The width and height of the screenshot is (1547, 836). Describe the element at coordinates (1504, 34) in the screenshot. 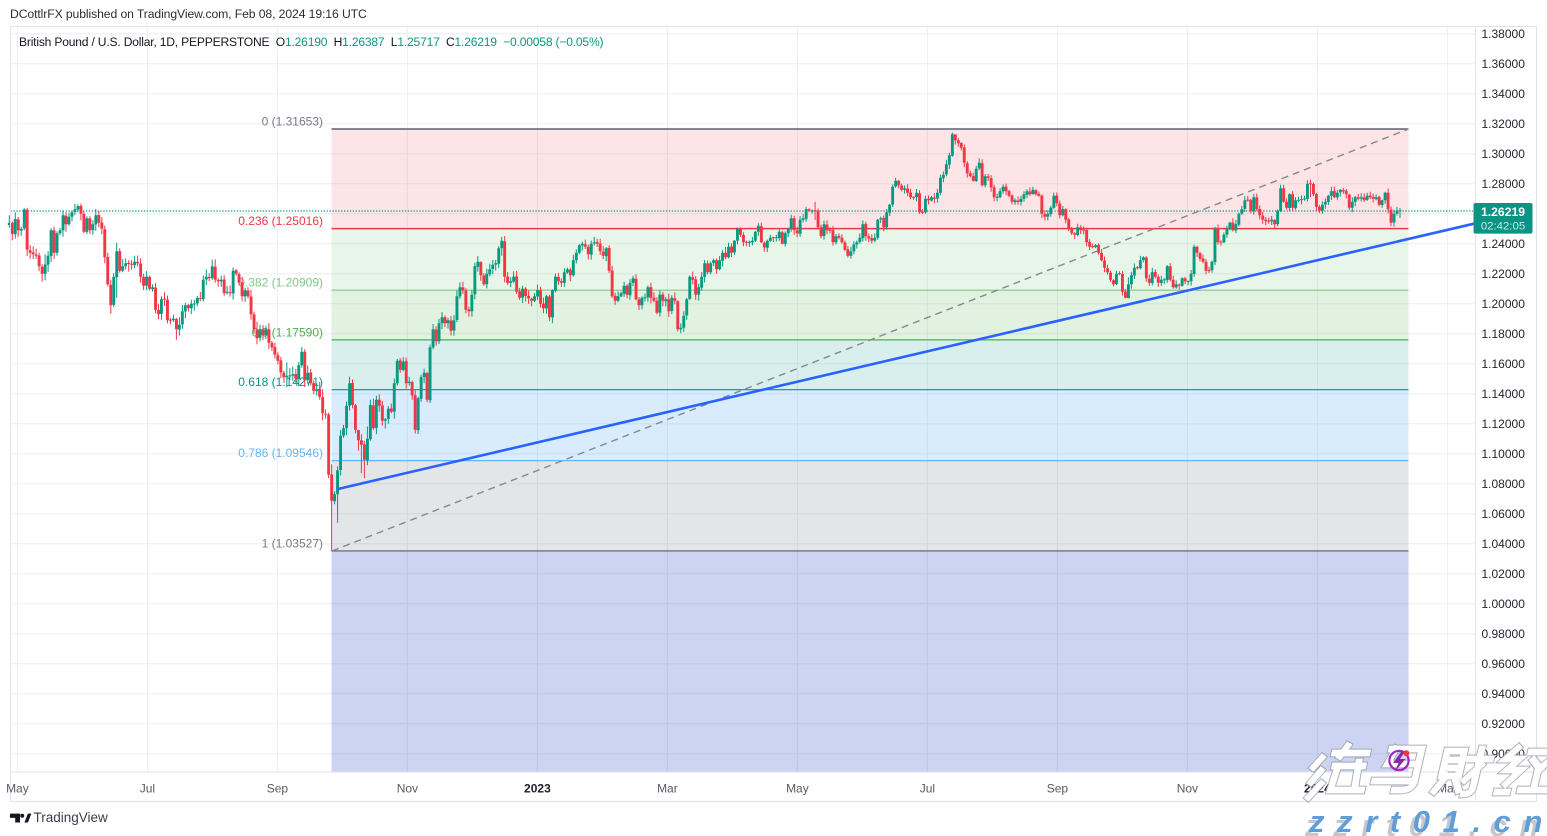

I see `svg-text: 1.38000` at that location.